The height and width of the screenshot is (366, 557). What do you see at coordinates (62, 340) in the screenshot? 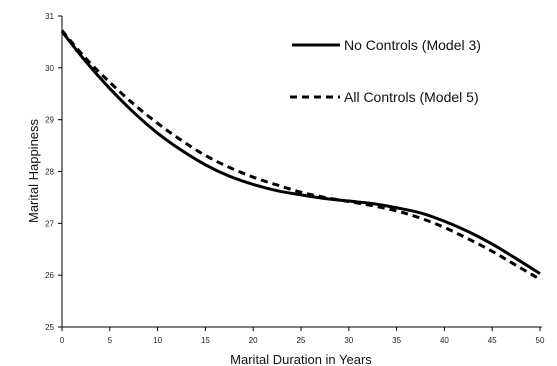
I see `x-tick-label: 0` at bounding box center [62, 340].